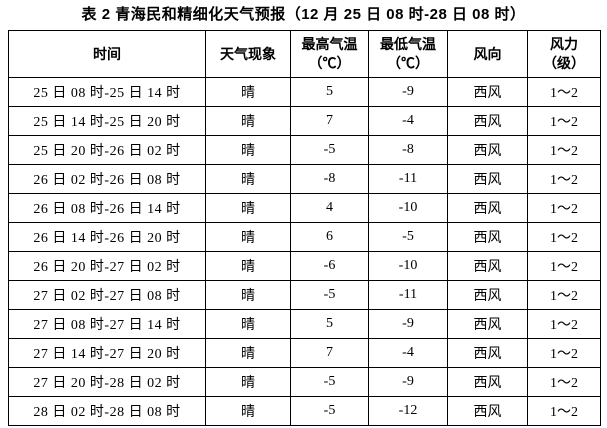 The width and height of the screenshot is (607, 428). Describe the element at coordinates (564, 63) in the screenshot. I see `col-header-sublabel: （级）` at that location.